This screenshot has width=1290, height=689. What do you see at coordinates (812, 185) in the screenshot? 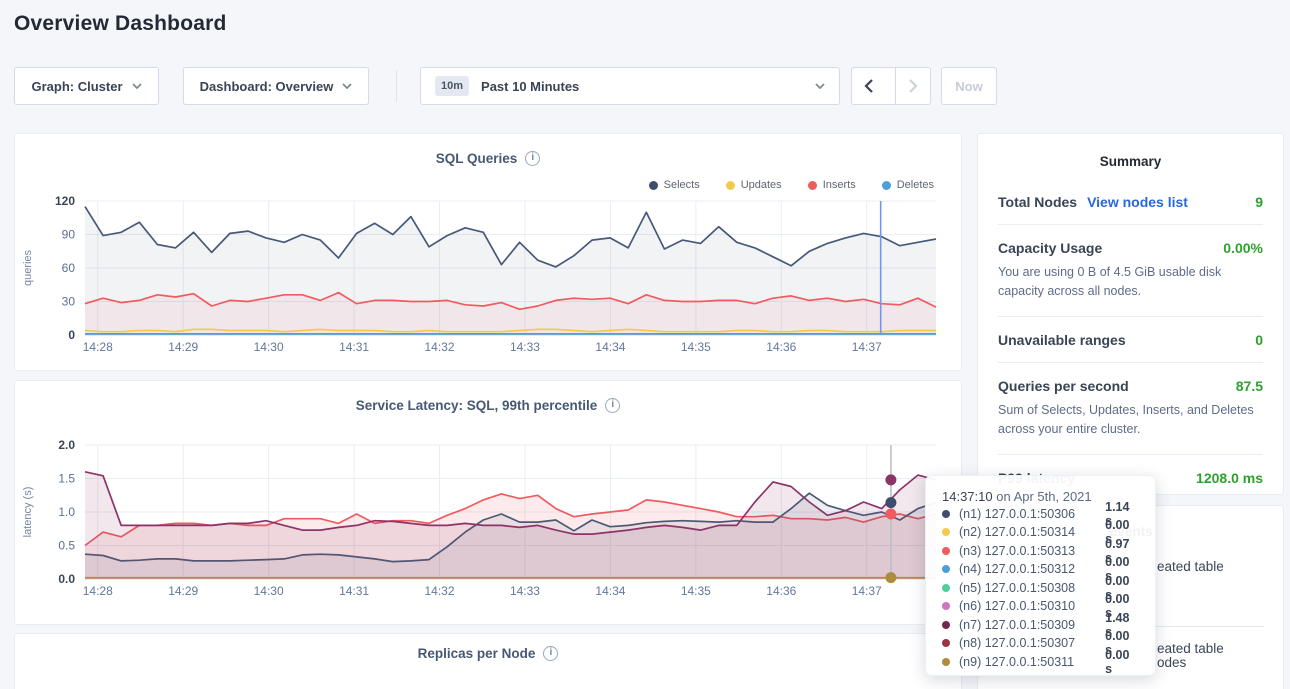
I see `inserts-dot-icon` at bounding box center [812, 185].